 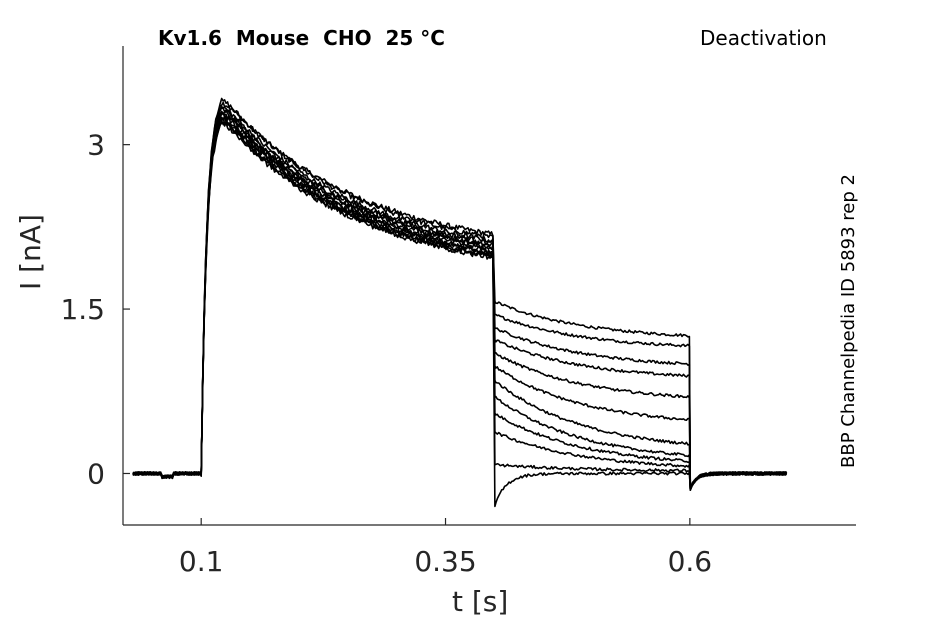 What do you see at coordinates (690, 561) in the screenshot?
I see `x-tick-label: 0.6` at bounding box center [690, 561].